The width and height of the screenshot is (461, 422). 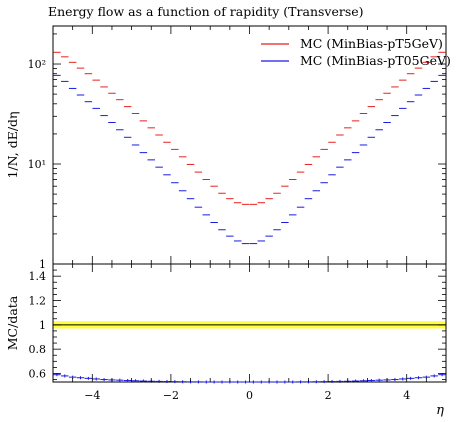 I want to click on legend: MC (MinBias-pT5GeV) MC (MinBias-pT05GeV), so click(x=356, y=52).